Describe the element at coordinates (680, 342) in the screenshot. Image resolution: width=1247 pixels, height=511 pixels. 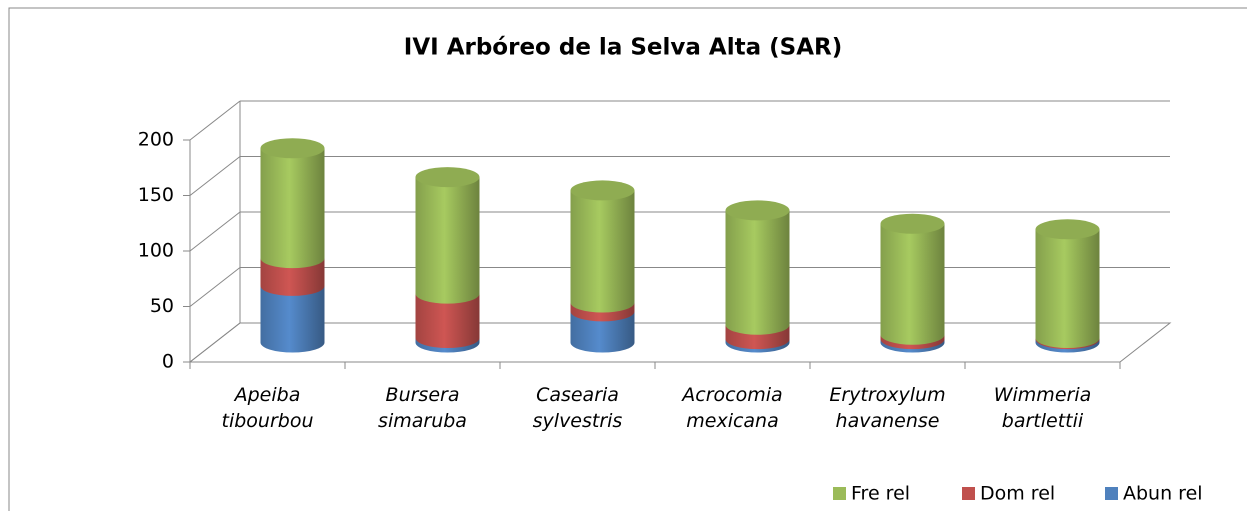
I see `floor` at that location.